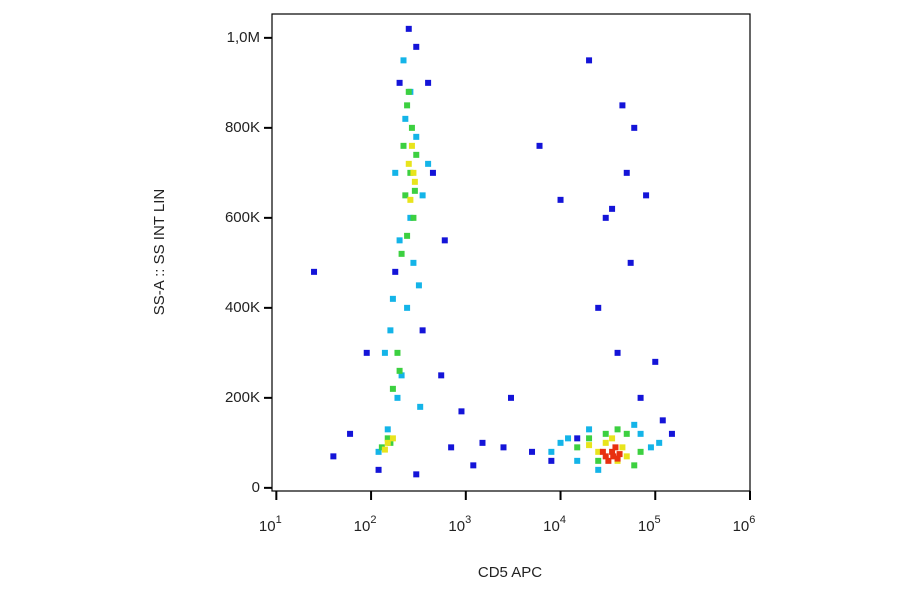 The width and height of the screenshot is (900, 594). I want to click on x-tick-exponent: 3, so click(468, 520).